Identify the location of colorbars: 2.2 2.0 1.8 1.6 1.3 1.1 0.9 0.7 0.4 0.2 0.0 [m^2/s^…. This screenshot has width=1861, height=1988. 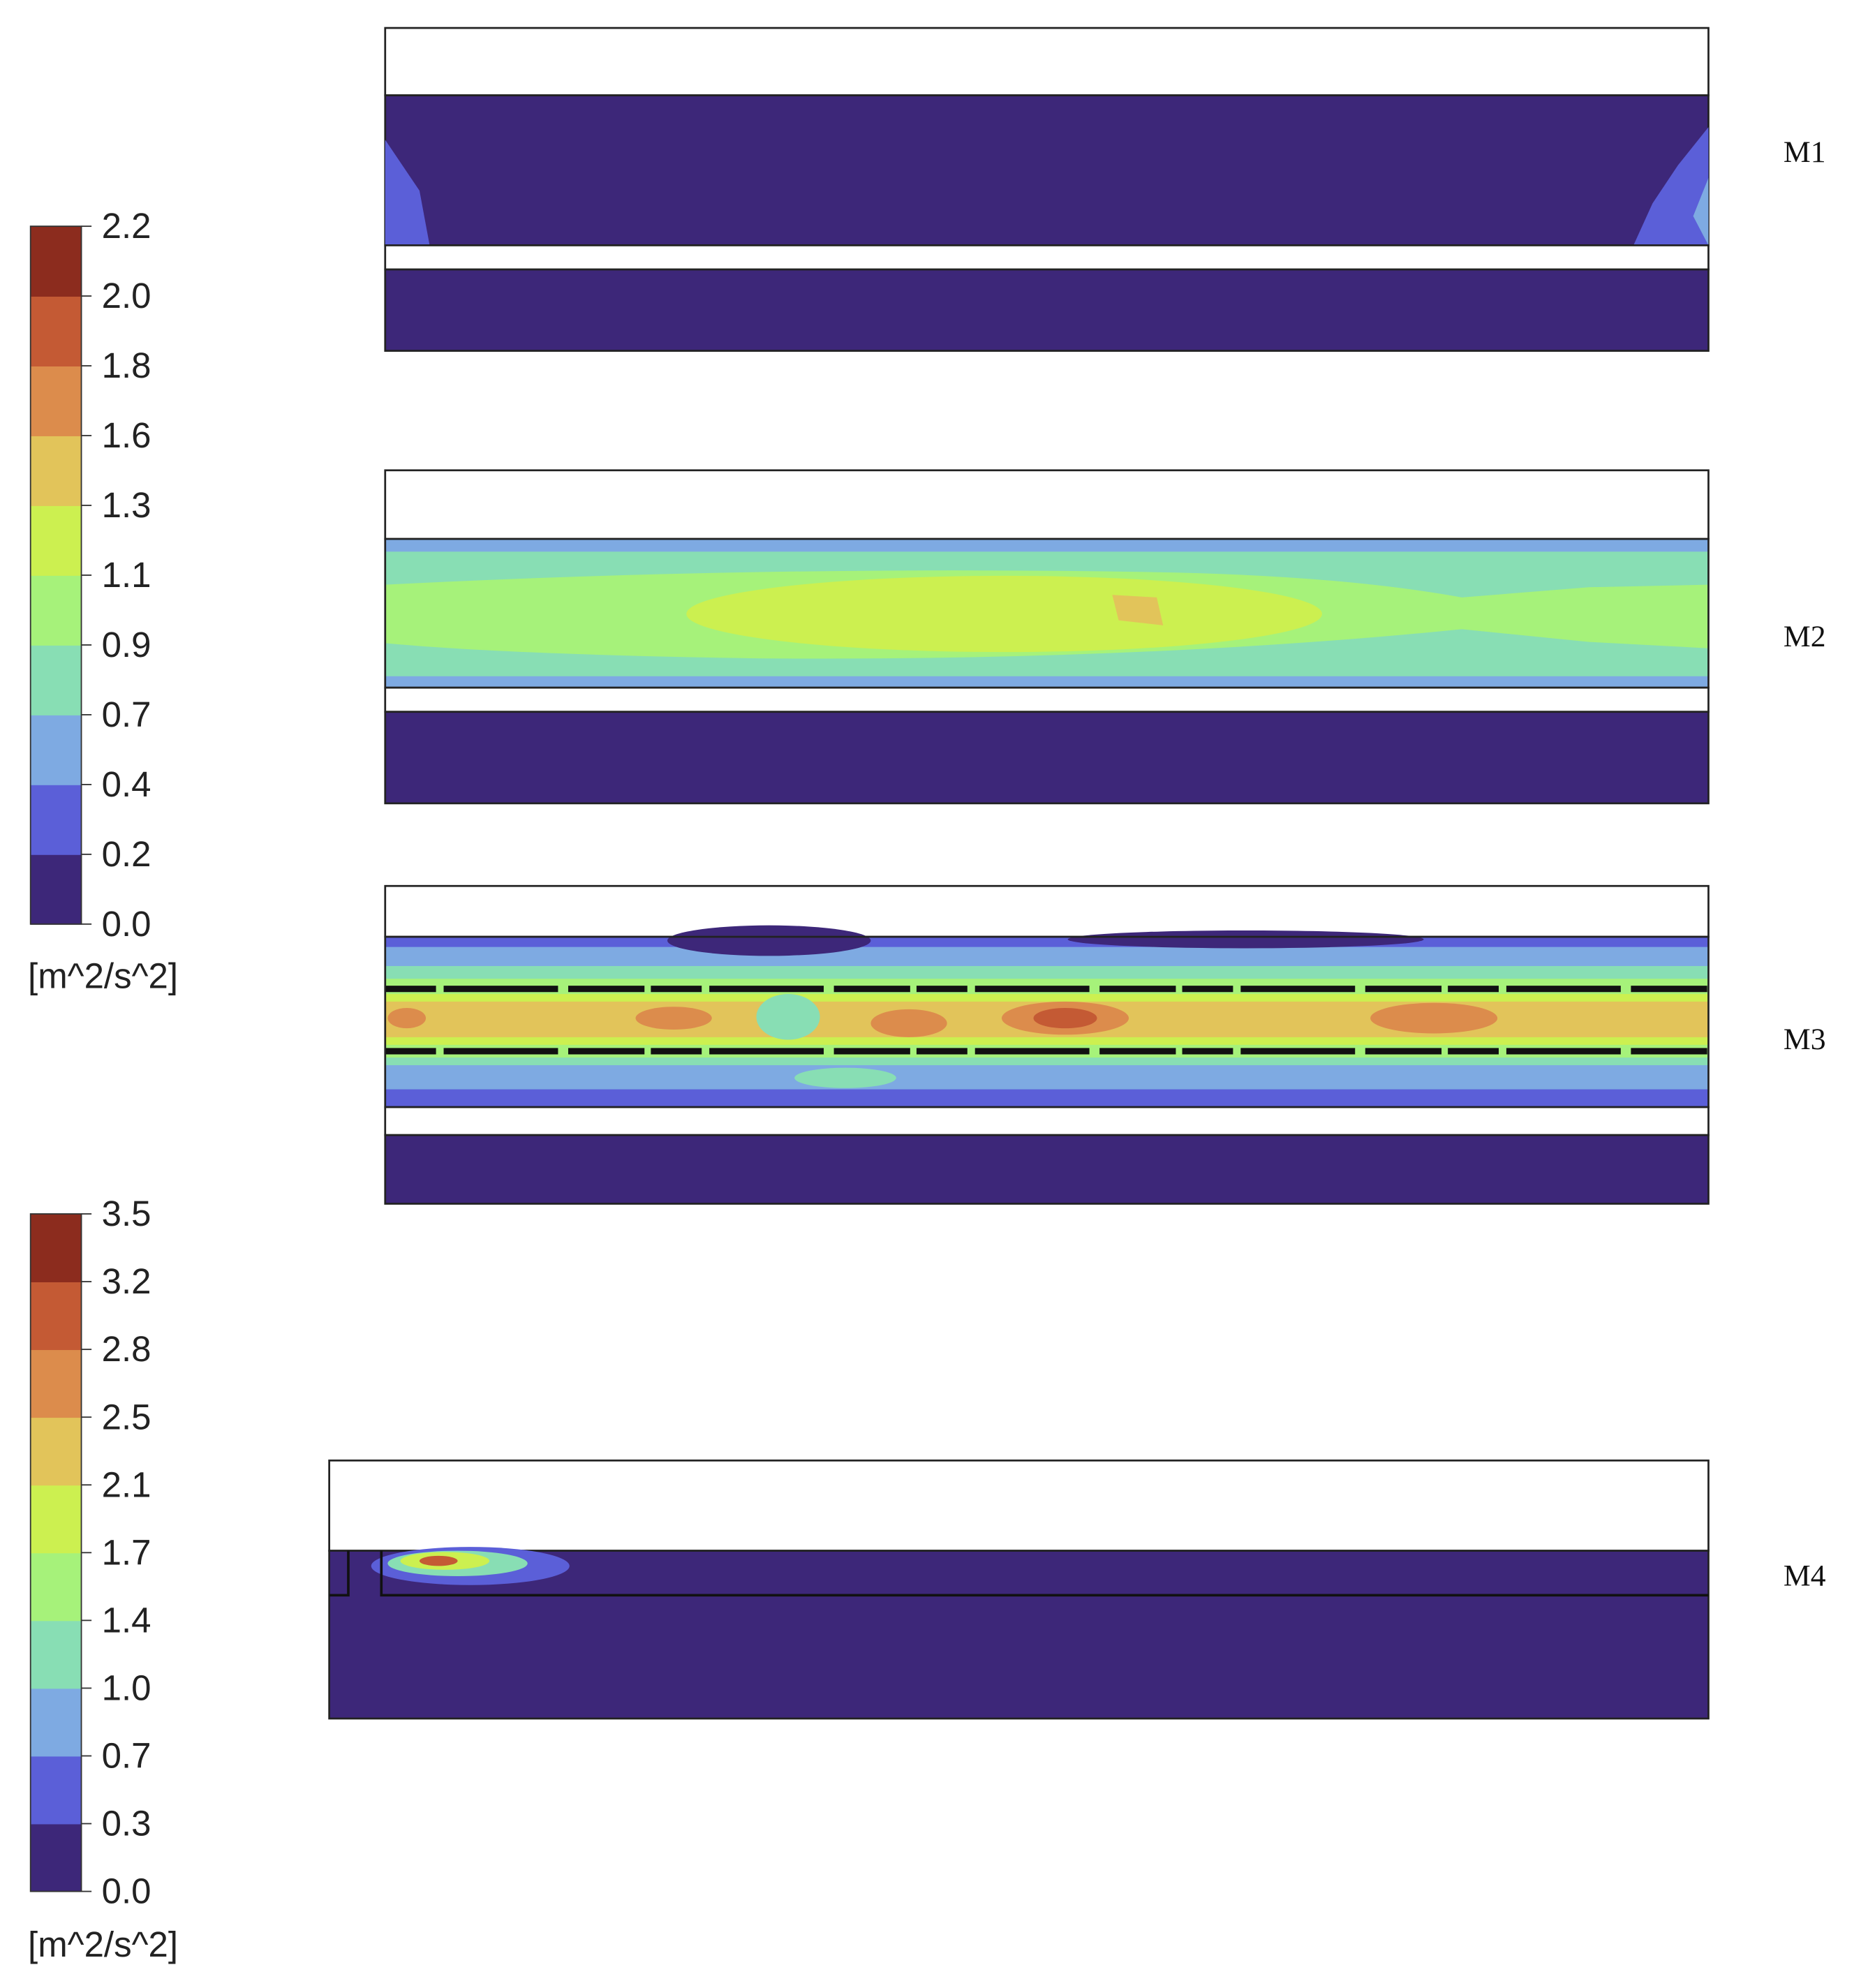
(103, 1085).